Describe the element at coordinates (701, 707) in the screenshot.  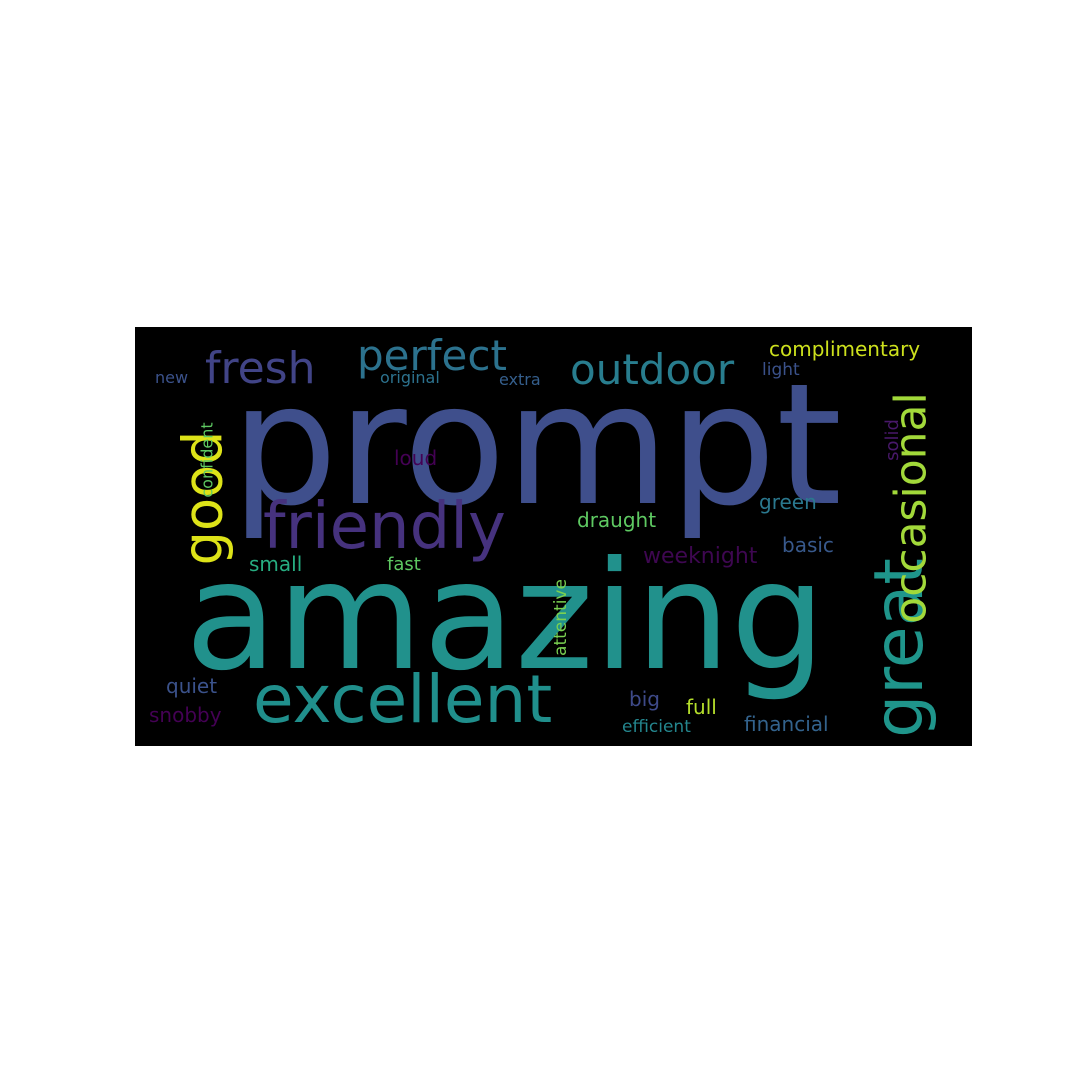
I see `word-full: full` at that location.